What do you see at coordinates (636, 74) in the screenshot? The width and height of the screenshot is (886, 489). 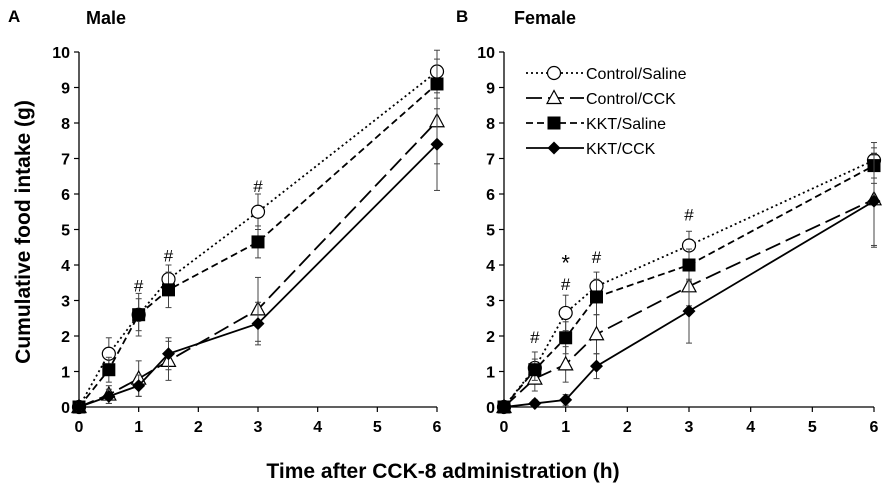 I see `legend-label-control-saline: Control/Saline` at bounding box center [636, 74].